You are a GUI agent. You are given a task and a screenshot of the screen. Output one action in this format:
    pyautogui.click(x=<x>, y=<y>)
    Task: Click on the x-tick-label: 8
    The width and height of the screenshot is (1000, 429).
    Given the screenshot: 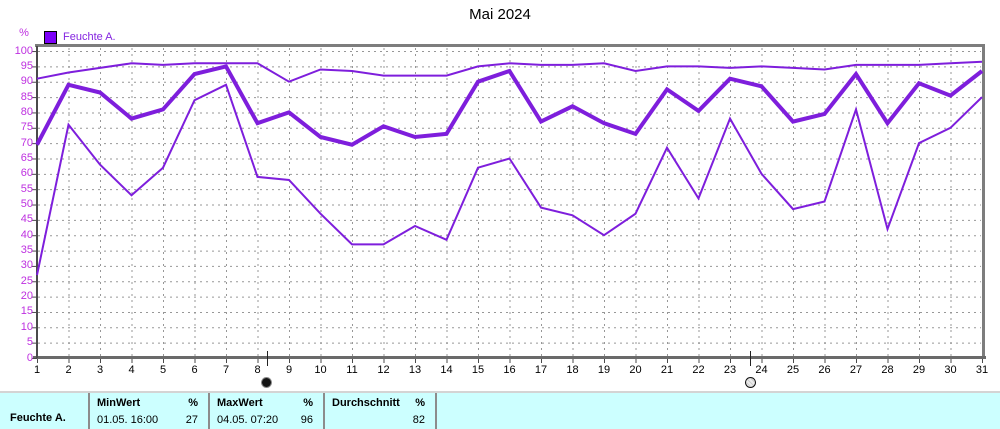 What is the action you would take?
    pyautogui.click(x=257, y=370)
    